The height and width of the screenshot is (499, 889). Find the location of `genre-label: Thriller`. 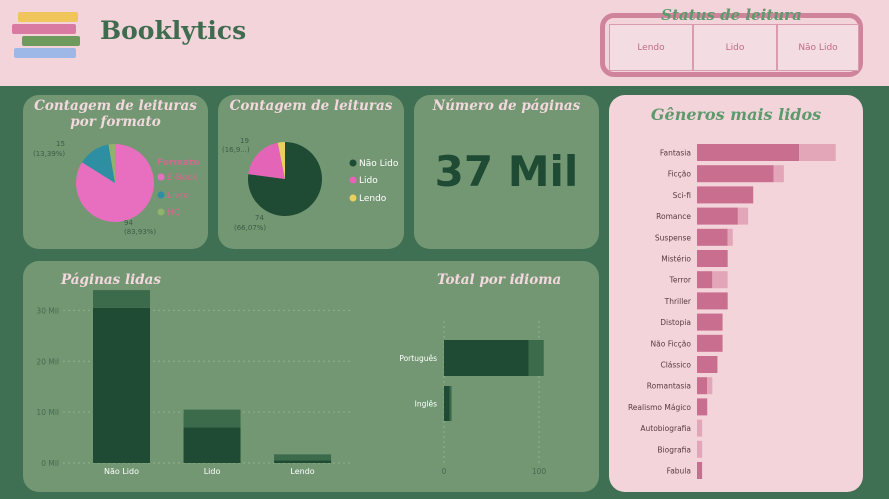

genre-label: Thriller is located at coordinates (678, 301).